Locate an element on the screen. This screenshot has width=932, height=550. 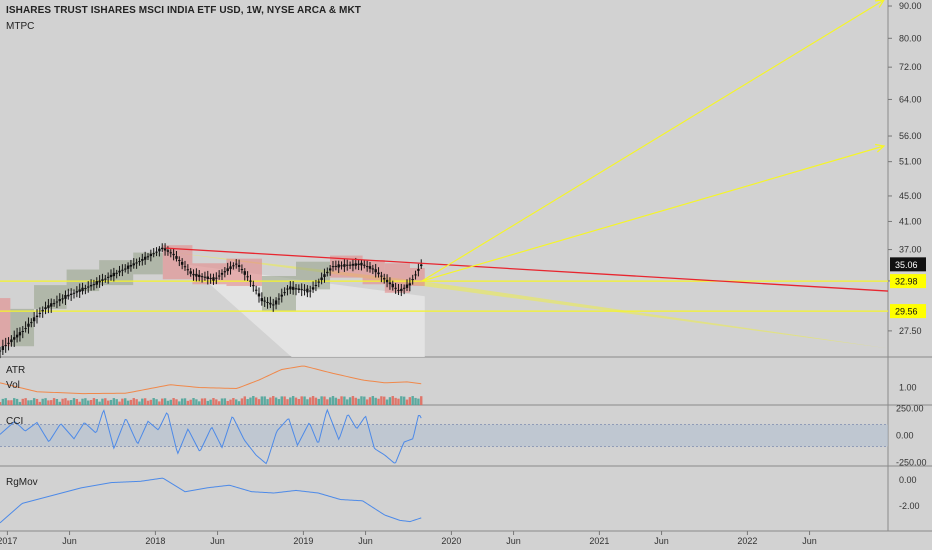
rgmov-label: RgMov is located at coordinates (22, 482).